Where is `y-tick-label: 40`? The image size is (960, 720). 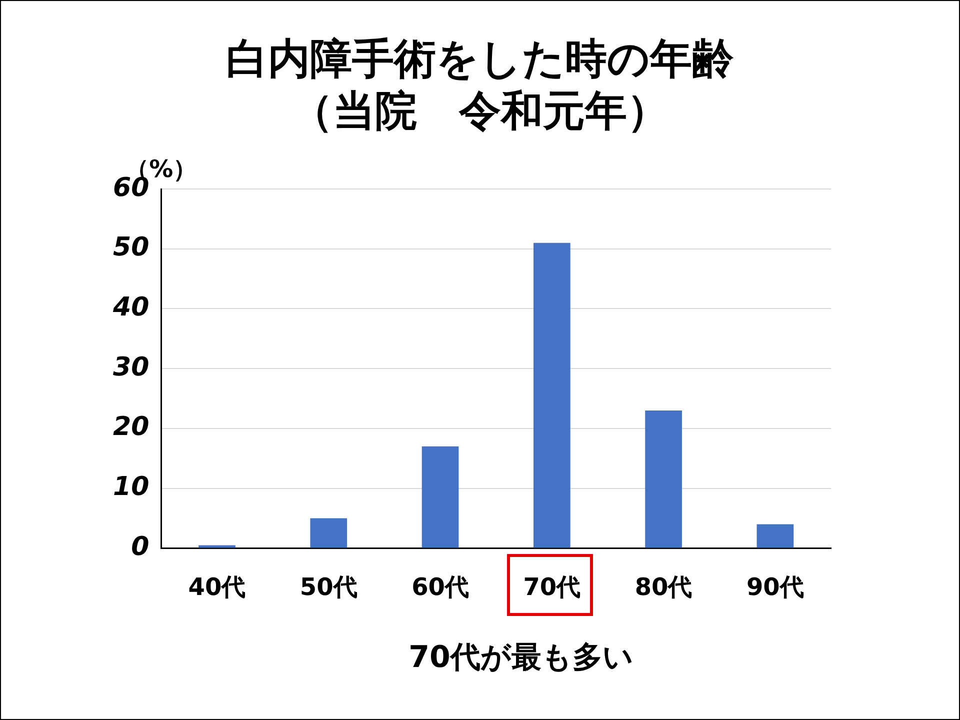 y-tick-label: 40 is located at coordinates (131, 307).